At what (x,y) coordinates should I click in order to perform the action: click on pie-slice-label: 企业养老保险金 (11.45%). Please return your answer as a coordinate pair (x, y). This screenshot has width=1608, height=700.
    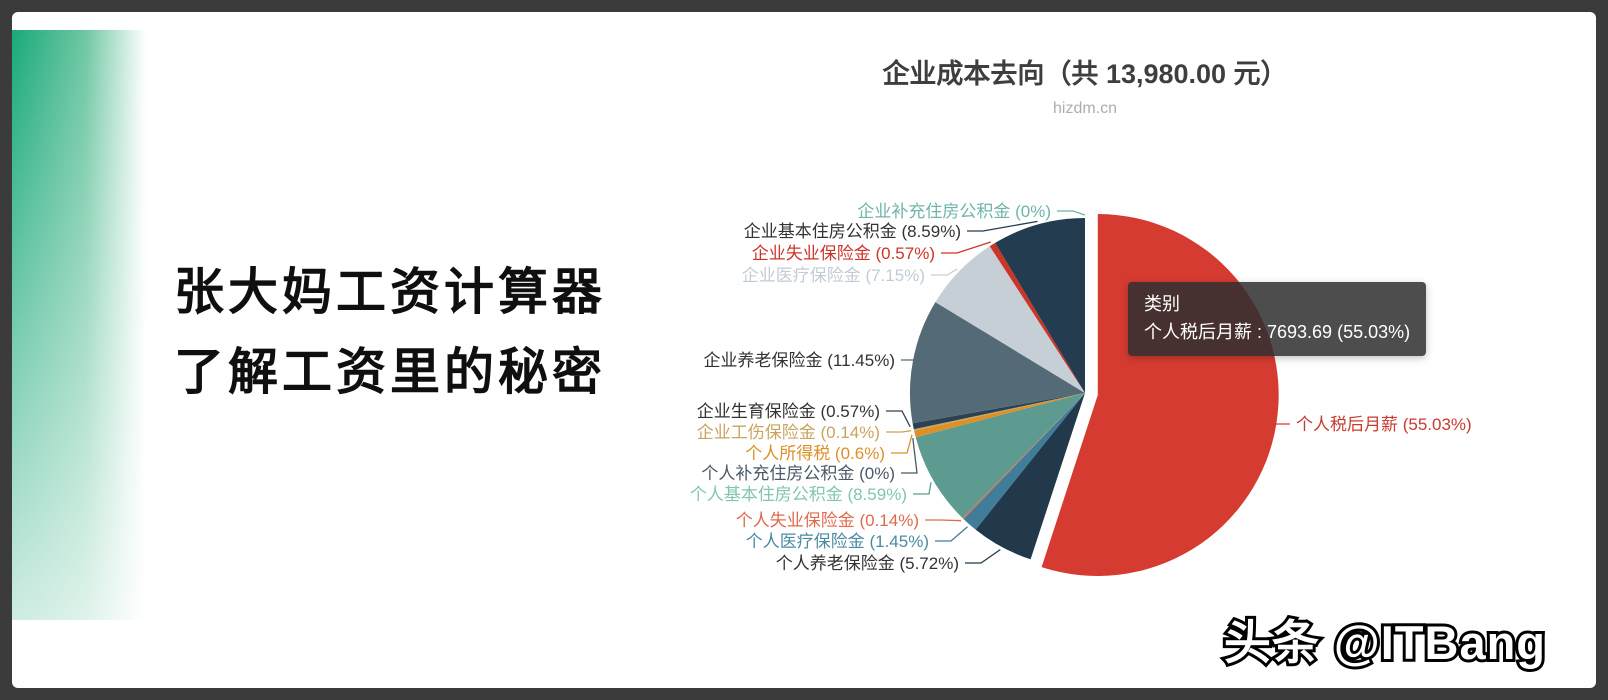
    Looking at the image, I should click on (799, 360).